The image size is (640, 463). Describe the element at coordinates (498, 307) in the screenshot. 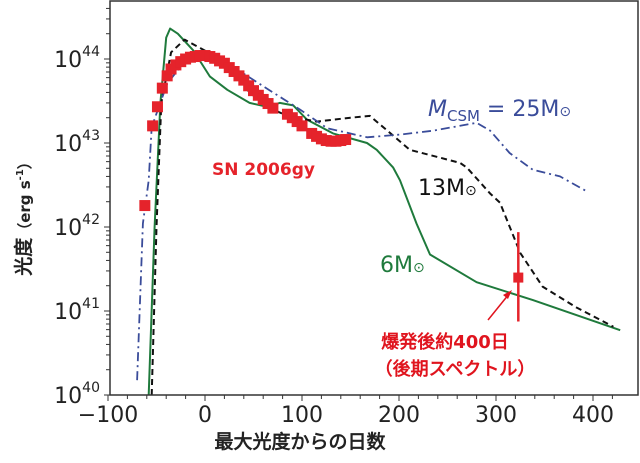

I see `annotation-arrow` at that location.